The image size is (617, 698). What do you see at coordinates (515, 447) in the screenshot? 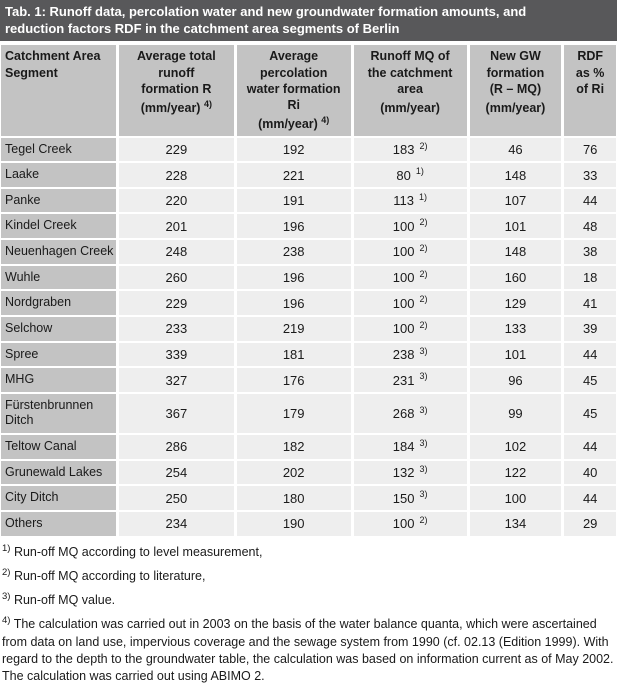
I see `new-gw-cell: 102` at bounding box center [515, 447].